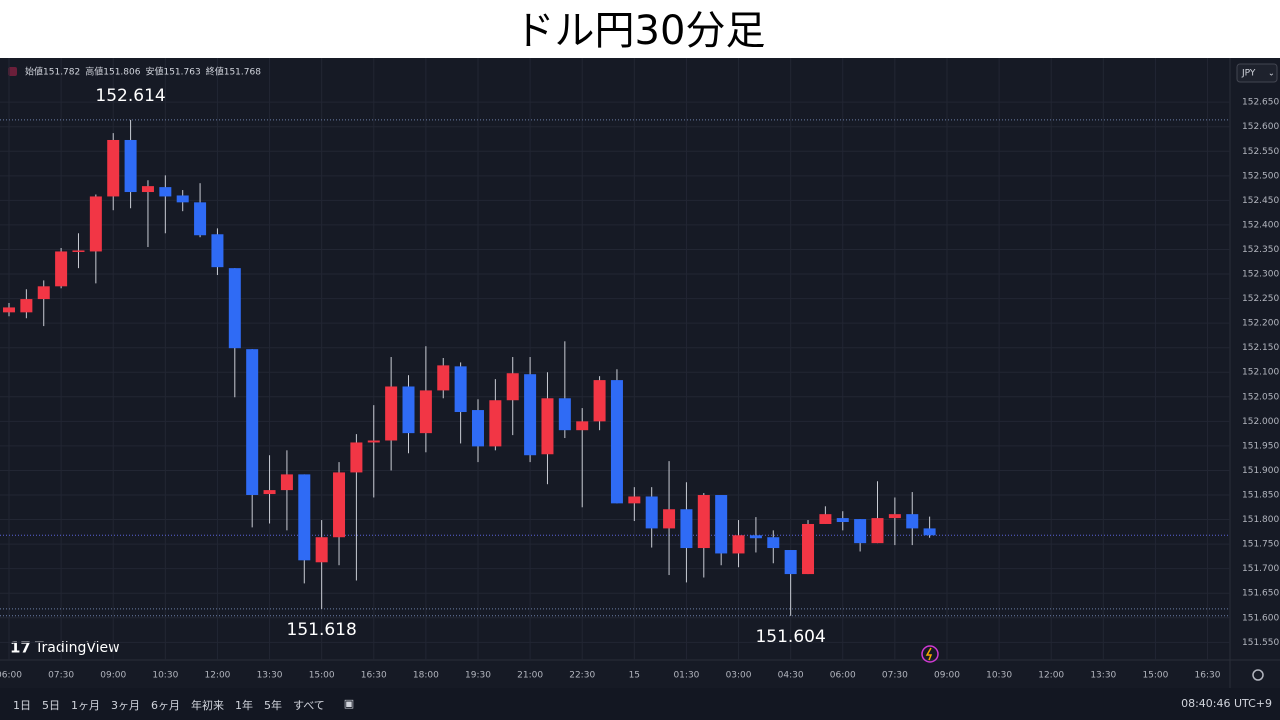 This screenshot has height=720, width=1280. Describe the element at coordinates (1258, 675) in the screenshot. I see `settings-icon` at that location.